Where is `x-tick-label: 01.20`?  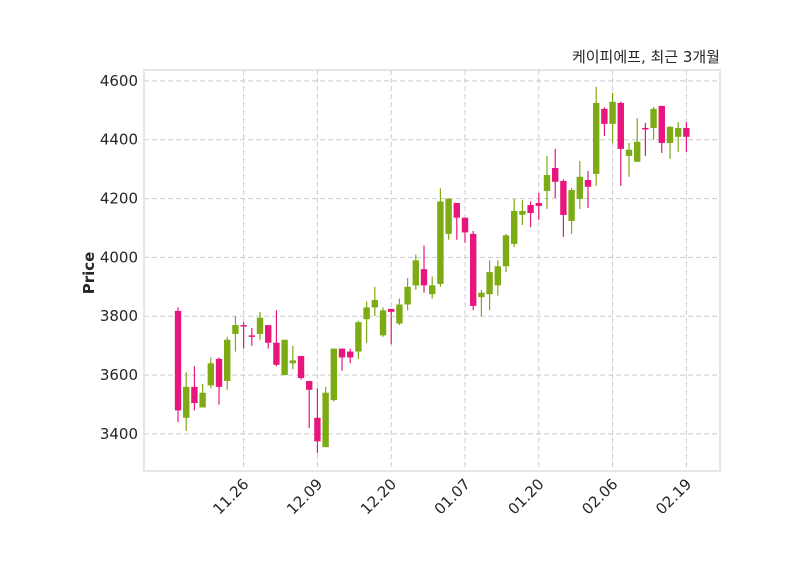 x-tick-label: 01.20 is located at coordinates (526, 496).